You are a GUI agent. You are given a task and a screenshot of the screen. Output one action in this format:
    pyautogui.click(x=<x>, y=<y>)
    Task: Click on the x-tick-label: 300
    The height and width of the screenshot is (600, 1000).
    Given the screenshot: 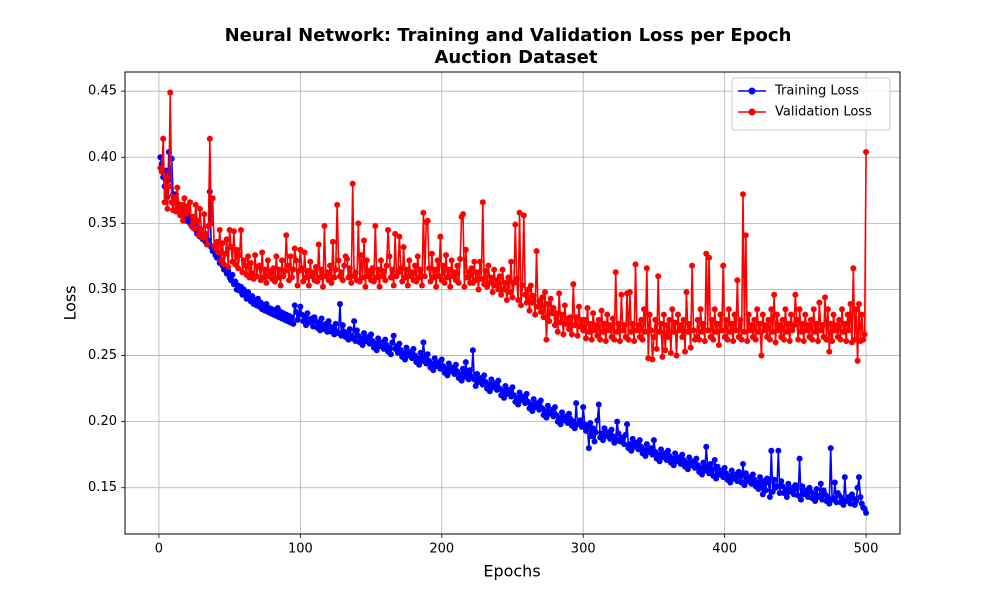 What is the action you would take?
    pyautogui.click(x=583, y=549)
    